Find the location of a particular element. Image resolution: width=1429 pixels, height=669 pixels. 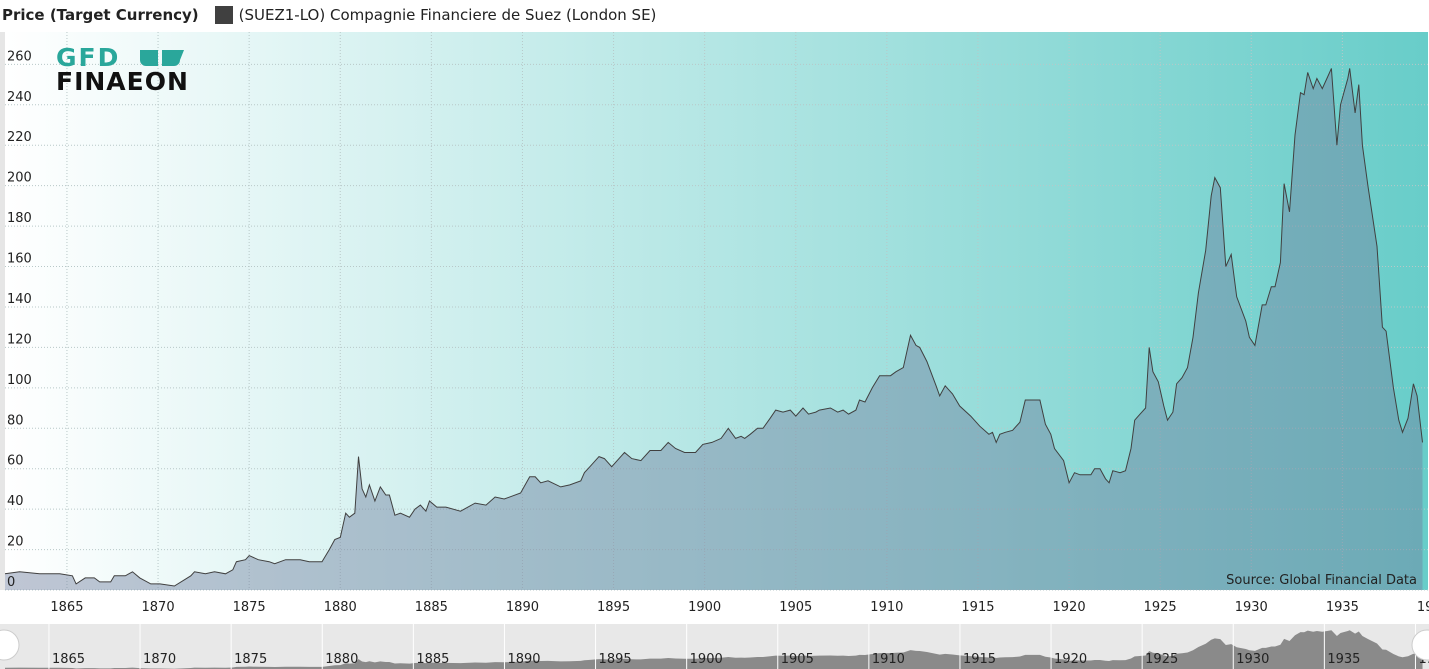

navigator-tick-label: 1930 is located at coordinates (1252, 659).